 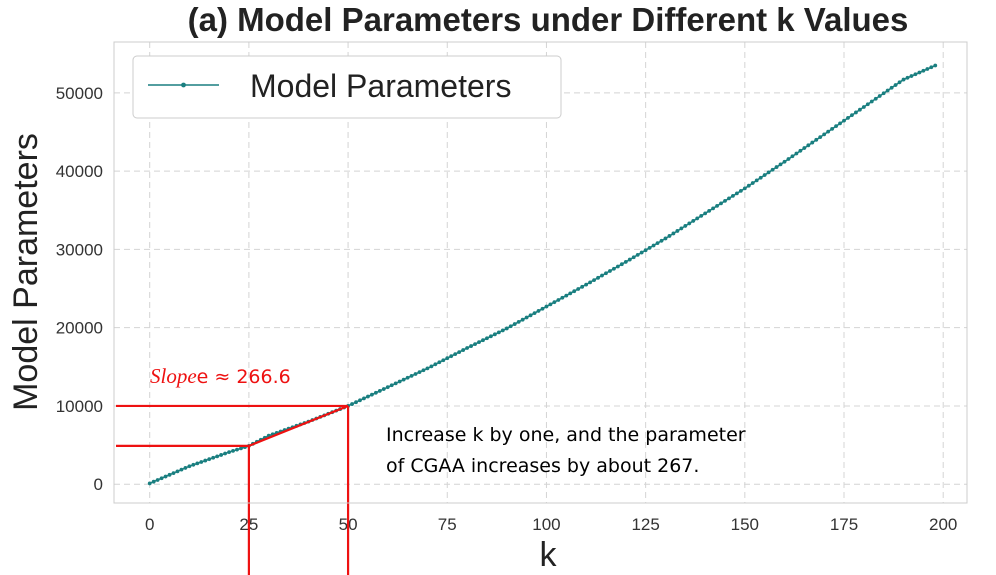 What do you see at coordinates (566, 435) in the screenshot?
I see `note-line-1: Increase k by one, and the parameter` at bounding box center [566, 435].